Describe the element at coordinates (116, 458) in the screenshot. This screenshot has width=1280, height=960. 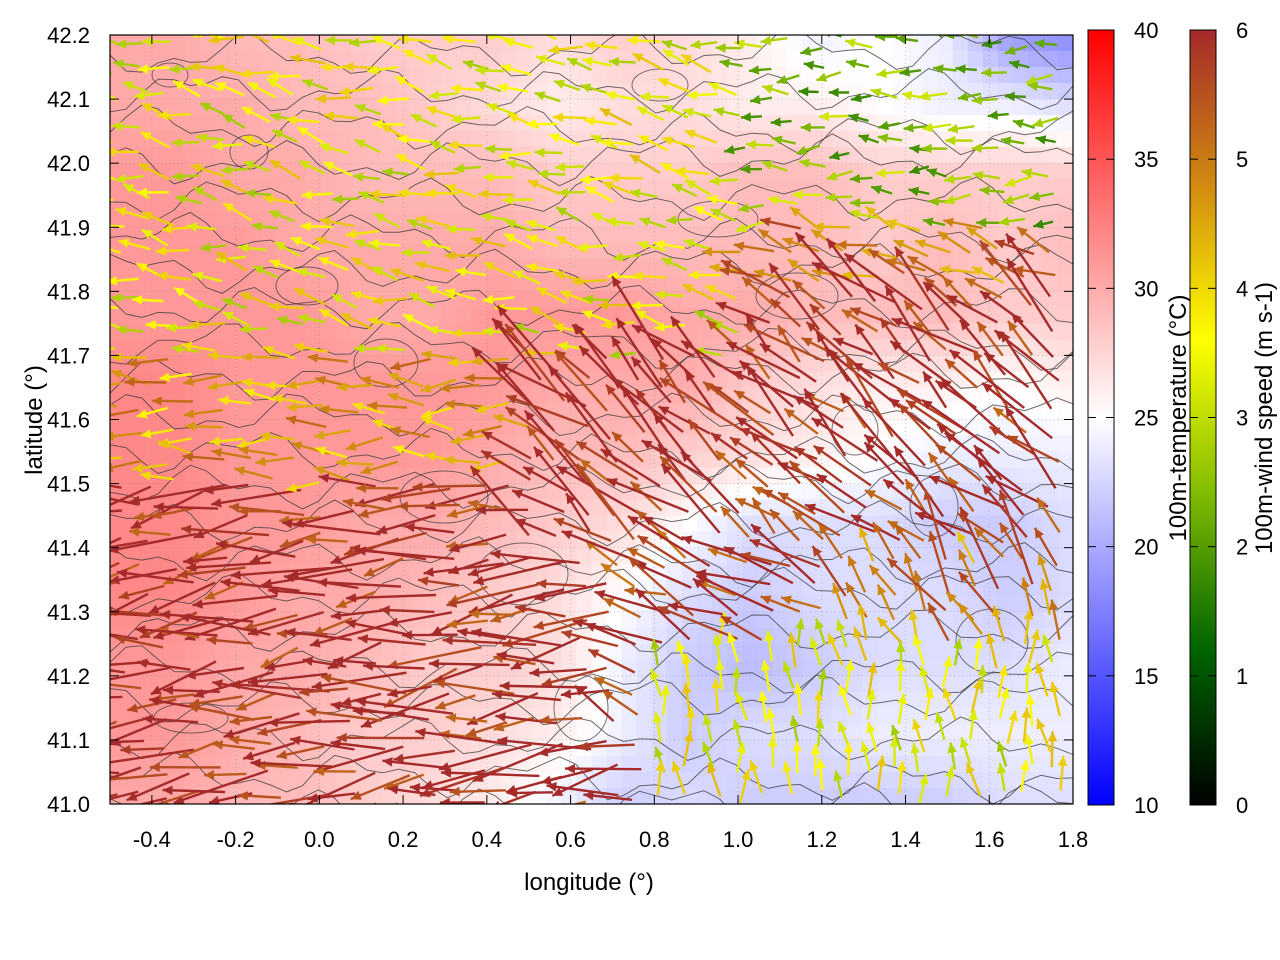
I see `wind-arrow-shaft` at that location.